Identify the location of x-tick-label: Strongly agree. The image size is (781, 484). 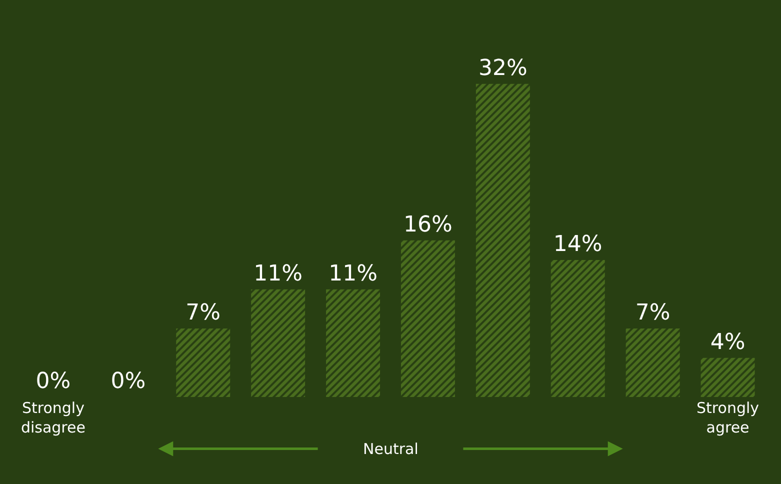
(728, 417).